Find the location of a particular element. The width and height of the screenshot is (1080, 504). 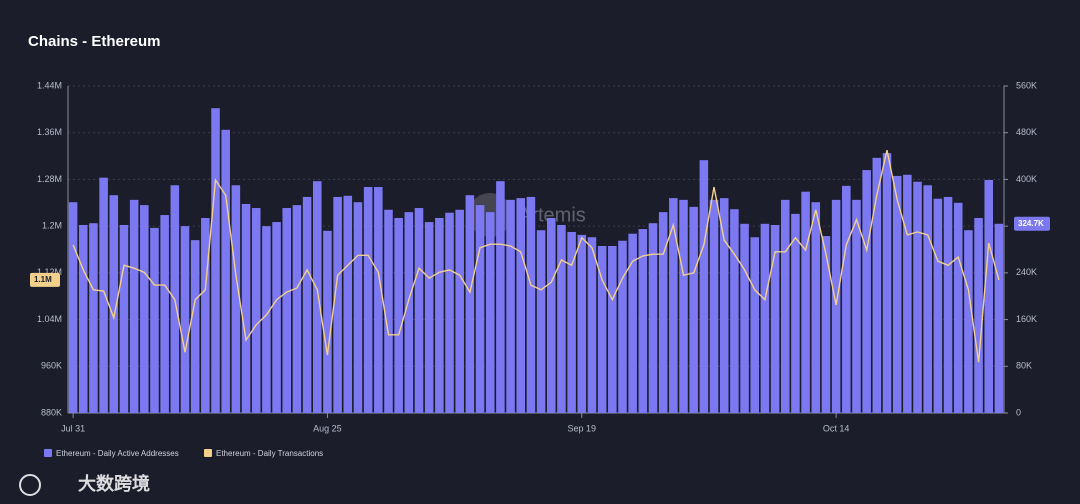

y2-tick-label: 400K is located at coordinates (1026, 179).